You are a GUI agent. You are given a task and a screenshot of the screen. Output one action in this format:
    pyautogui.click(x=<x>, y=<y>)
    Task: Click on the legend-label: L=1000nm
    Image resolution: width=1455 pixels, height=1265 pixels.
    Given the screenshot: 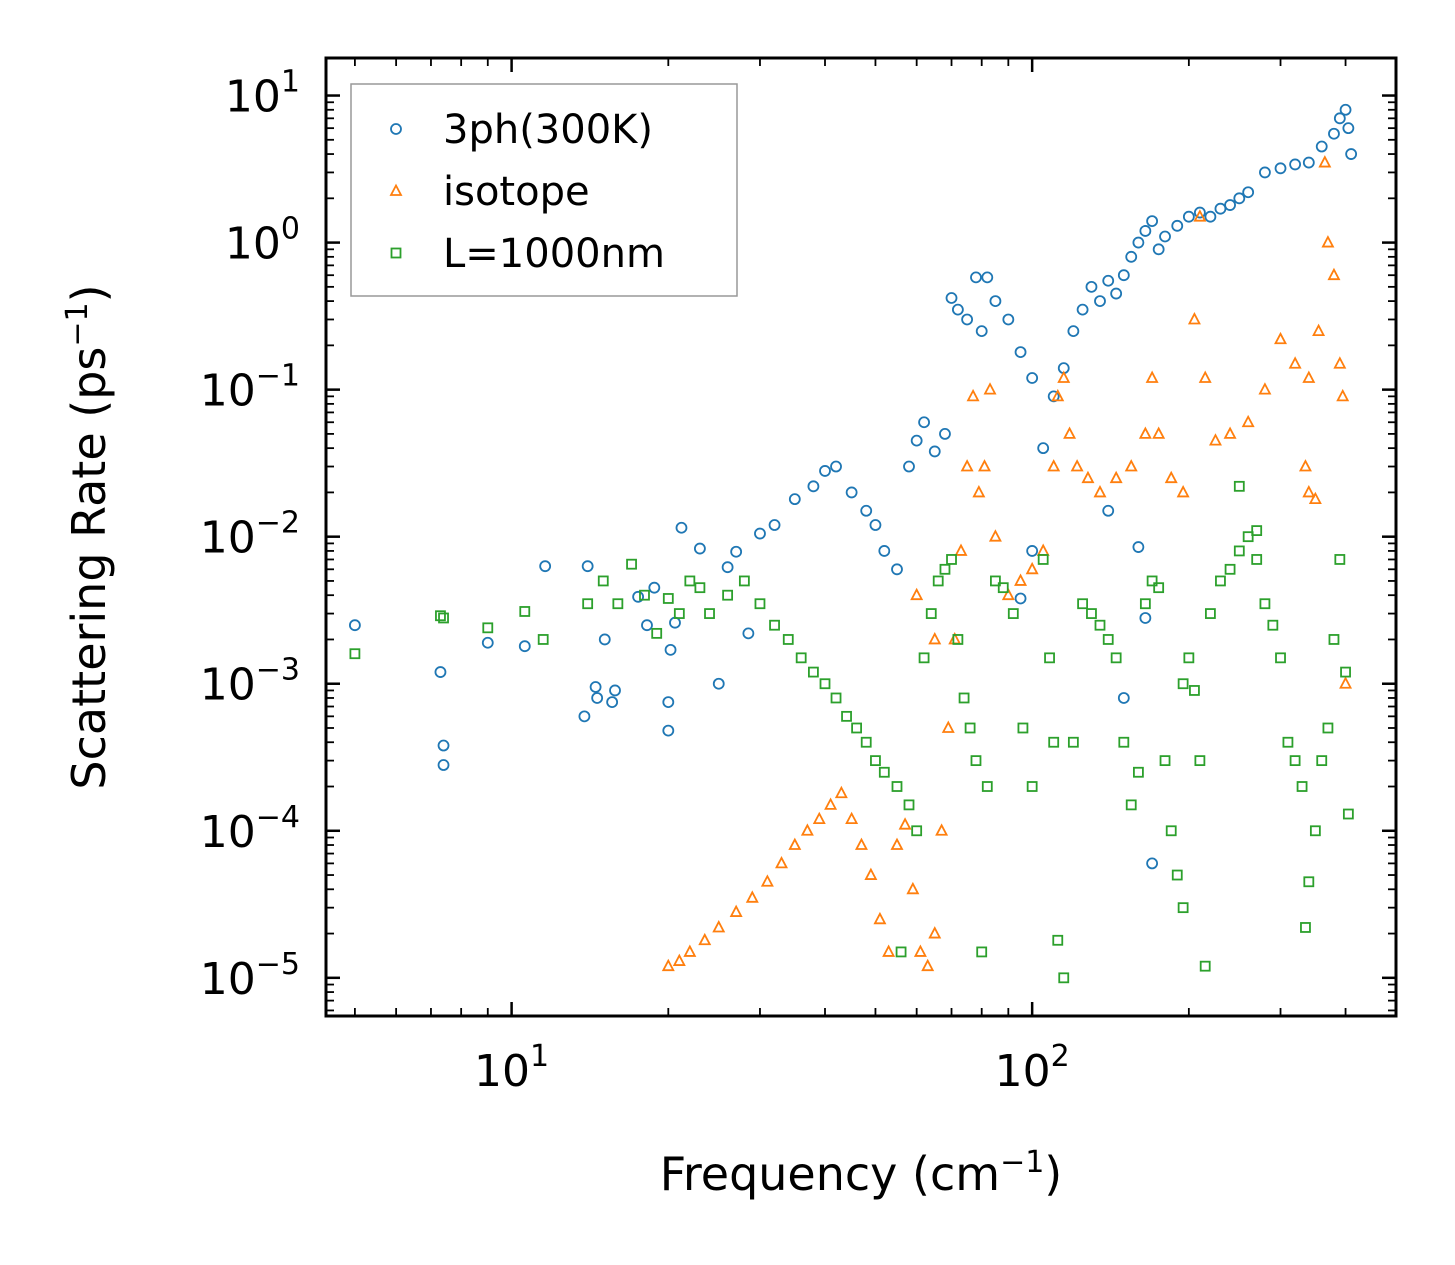 What is the action you would take?
    pyautogui.click(x=554, y=254)
    